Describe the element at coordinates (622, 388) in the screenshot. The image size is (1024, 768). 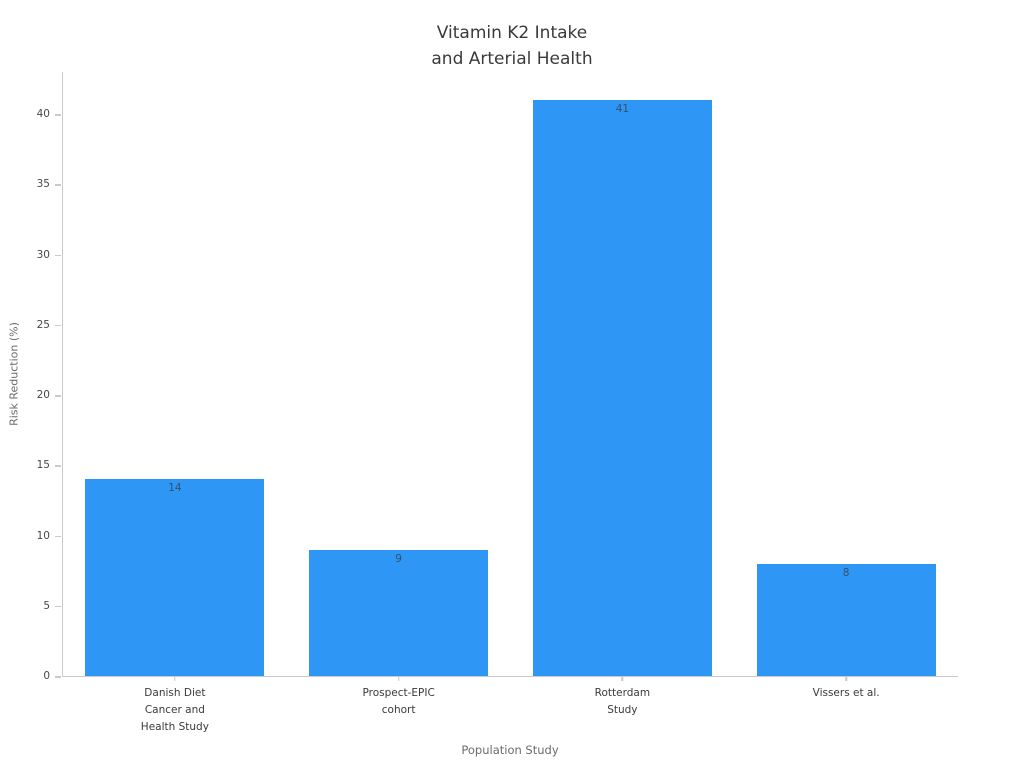
I see `bar-2: 41` at that location.